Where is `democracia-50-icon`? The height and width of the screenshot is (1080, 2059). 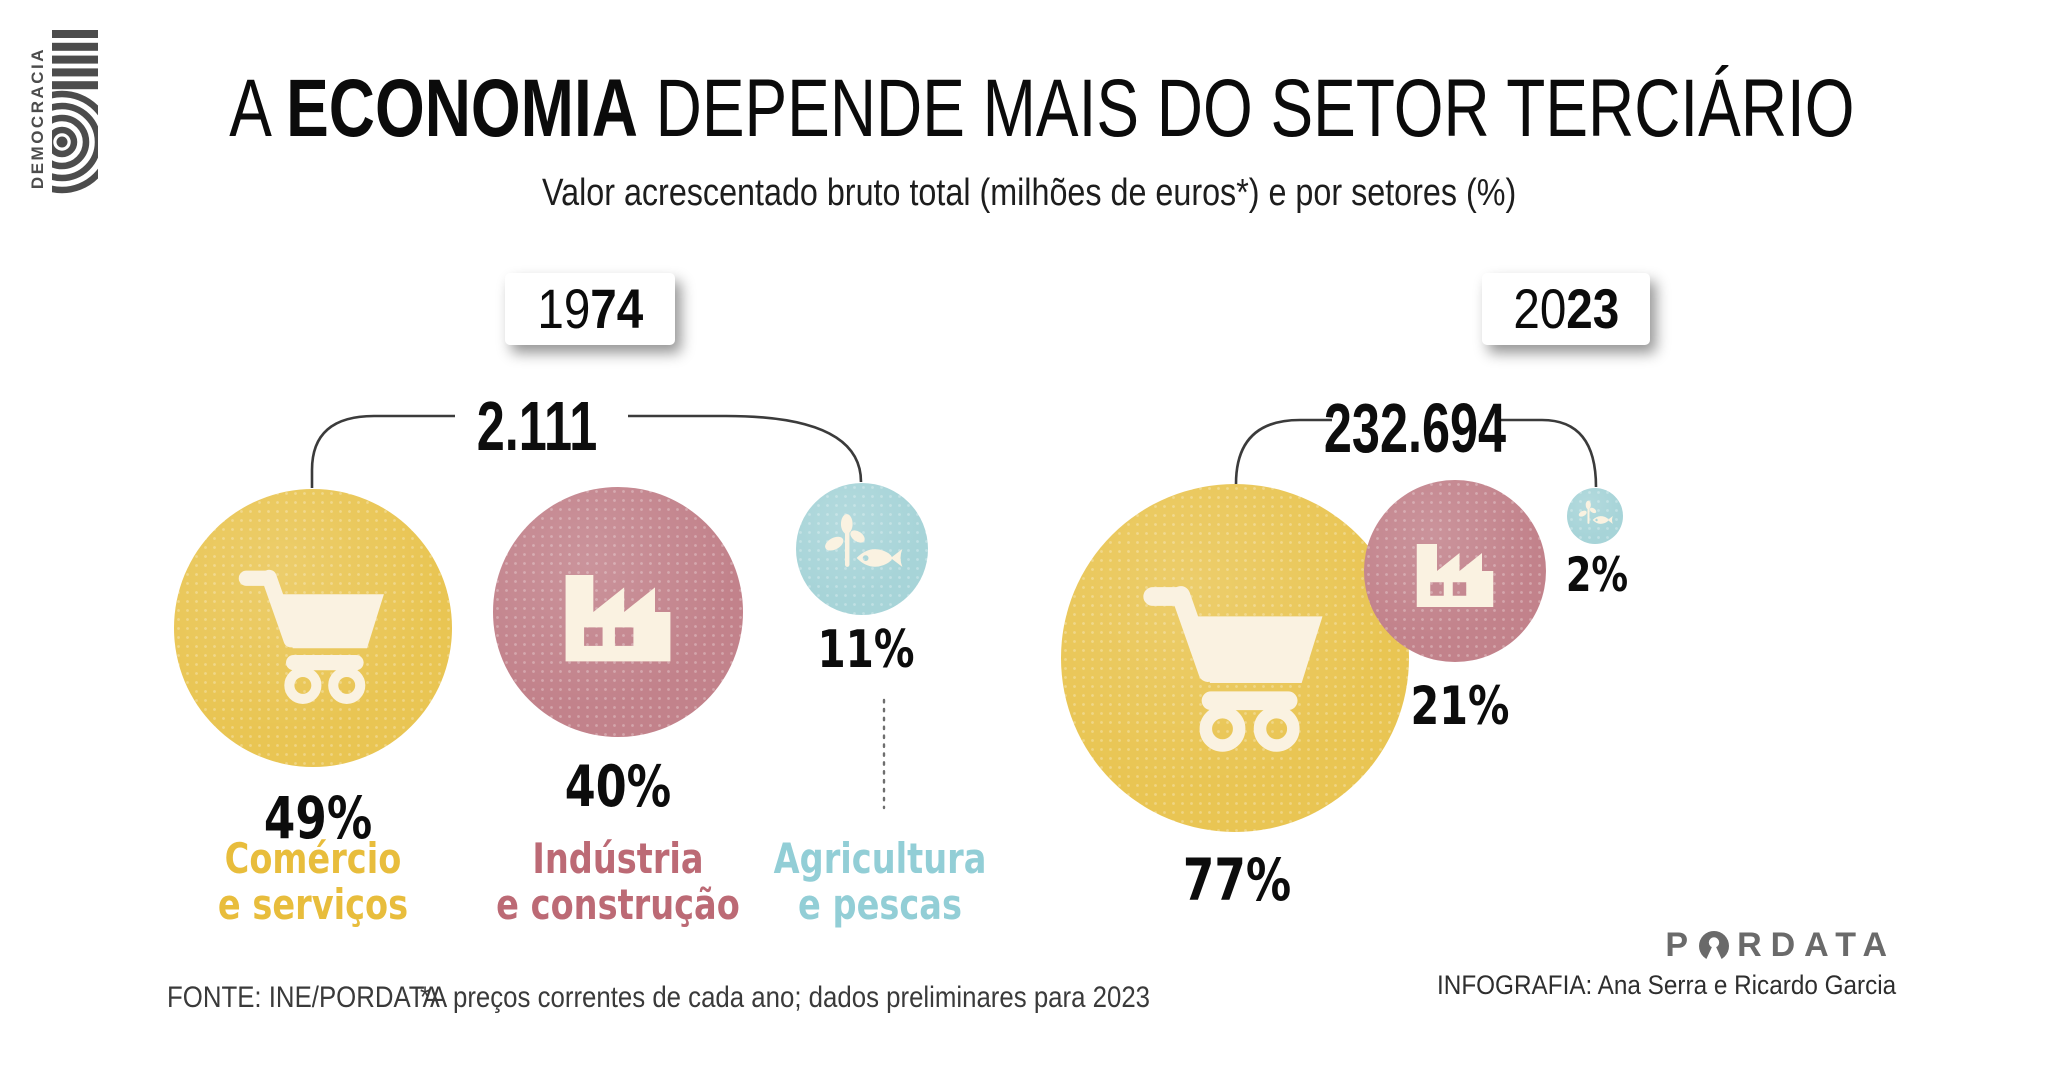
democracia-50-icon is located at coordinates (75, 112).